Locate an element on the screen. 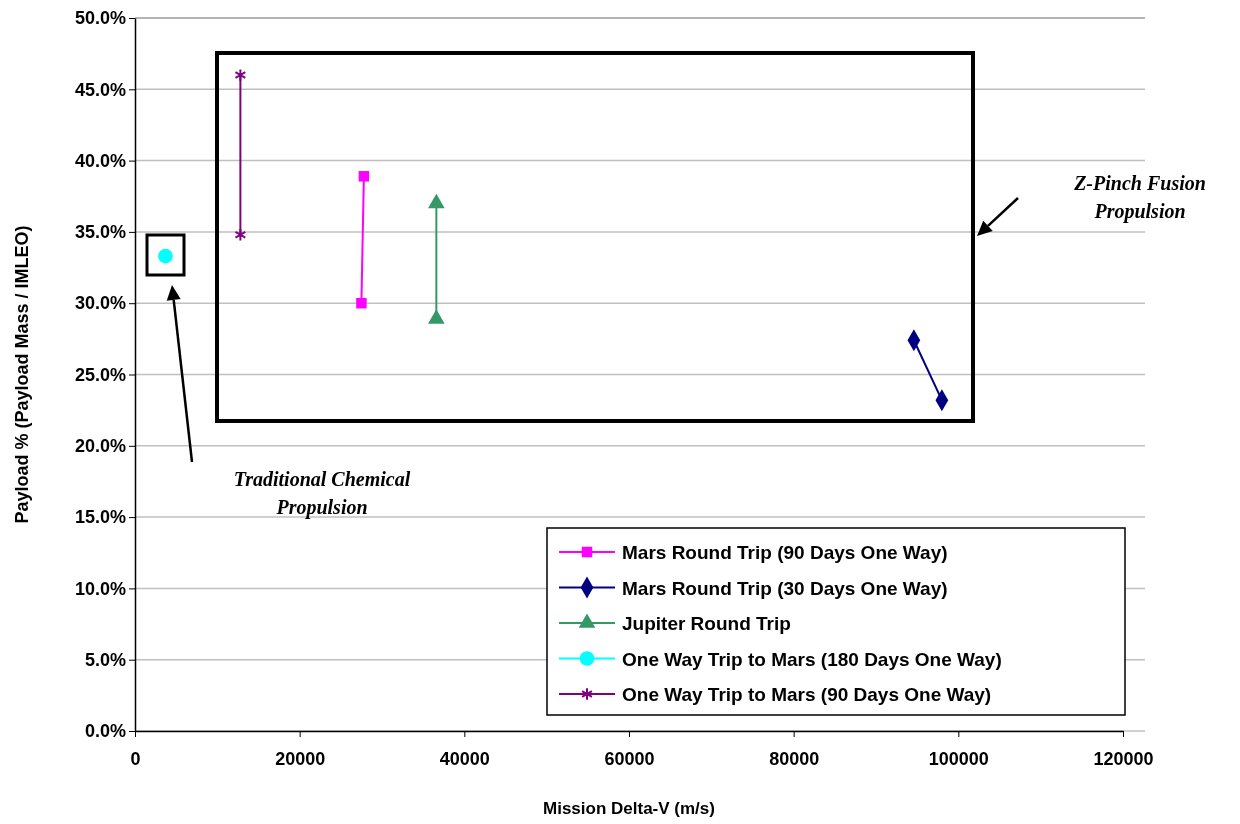 This screenshot has height=824, width=1240. legend-label: Jupiter Round Trip is located at coordinates (706, 623).